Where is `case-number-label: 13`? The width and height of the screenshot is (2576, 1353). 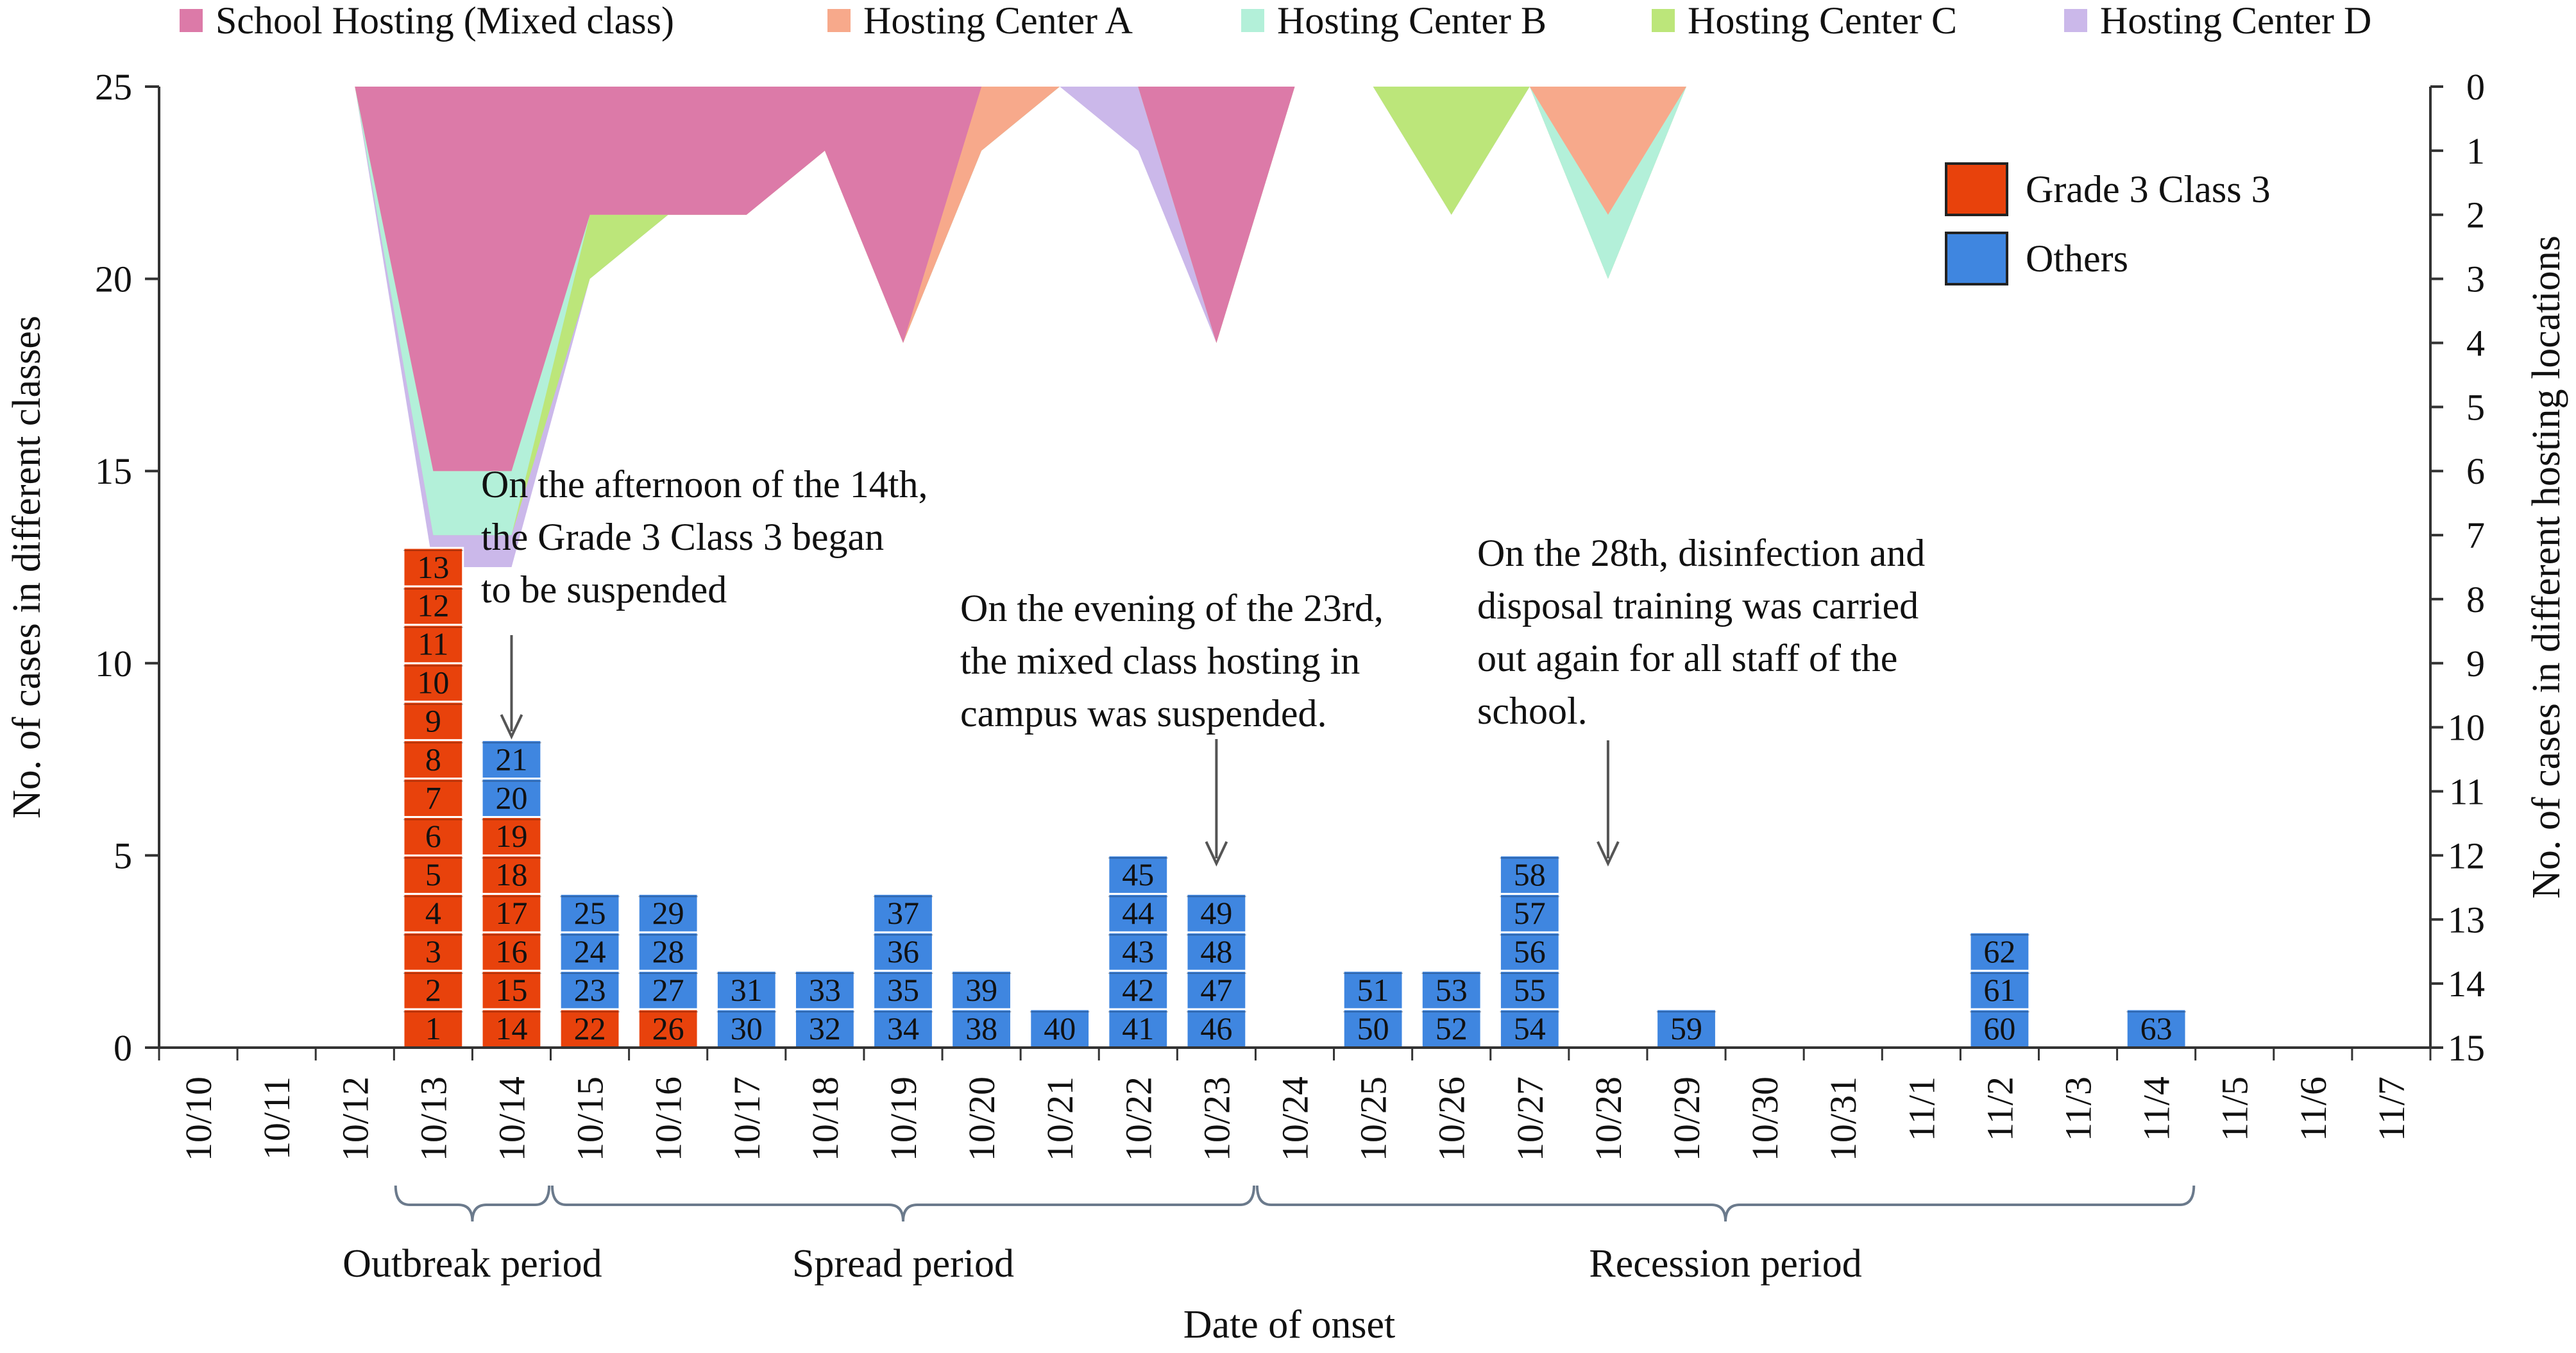 case-number-label: 13 is located at coordinates (433, 567).